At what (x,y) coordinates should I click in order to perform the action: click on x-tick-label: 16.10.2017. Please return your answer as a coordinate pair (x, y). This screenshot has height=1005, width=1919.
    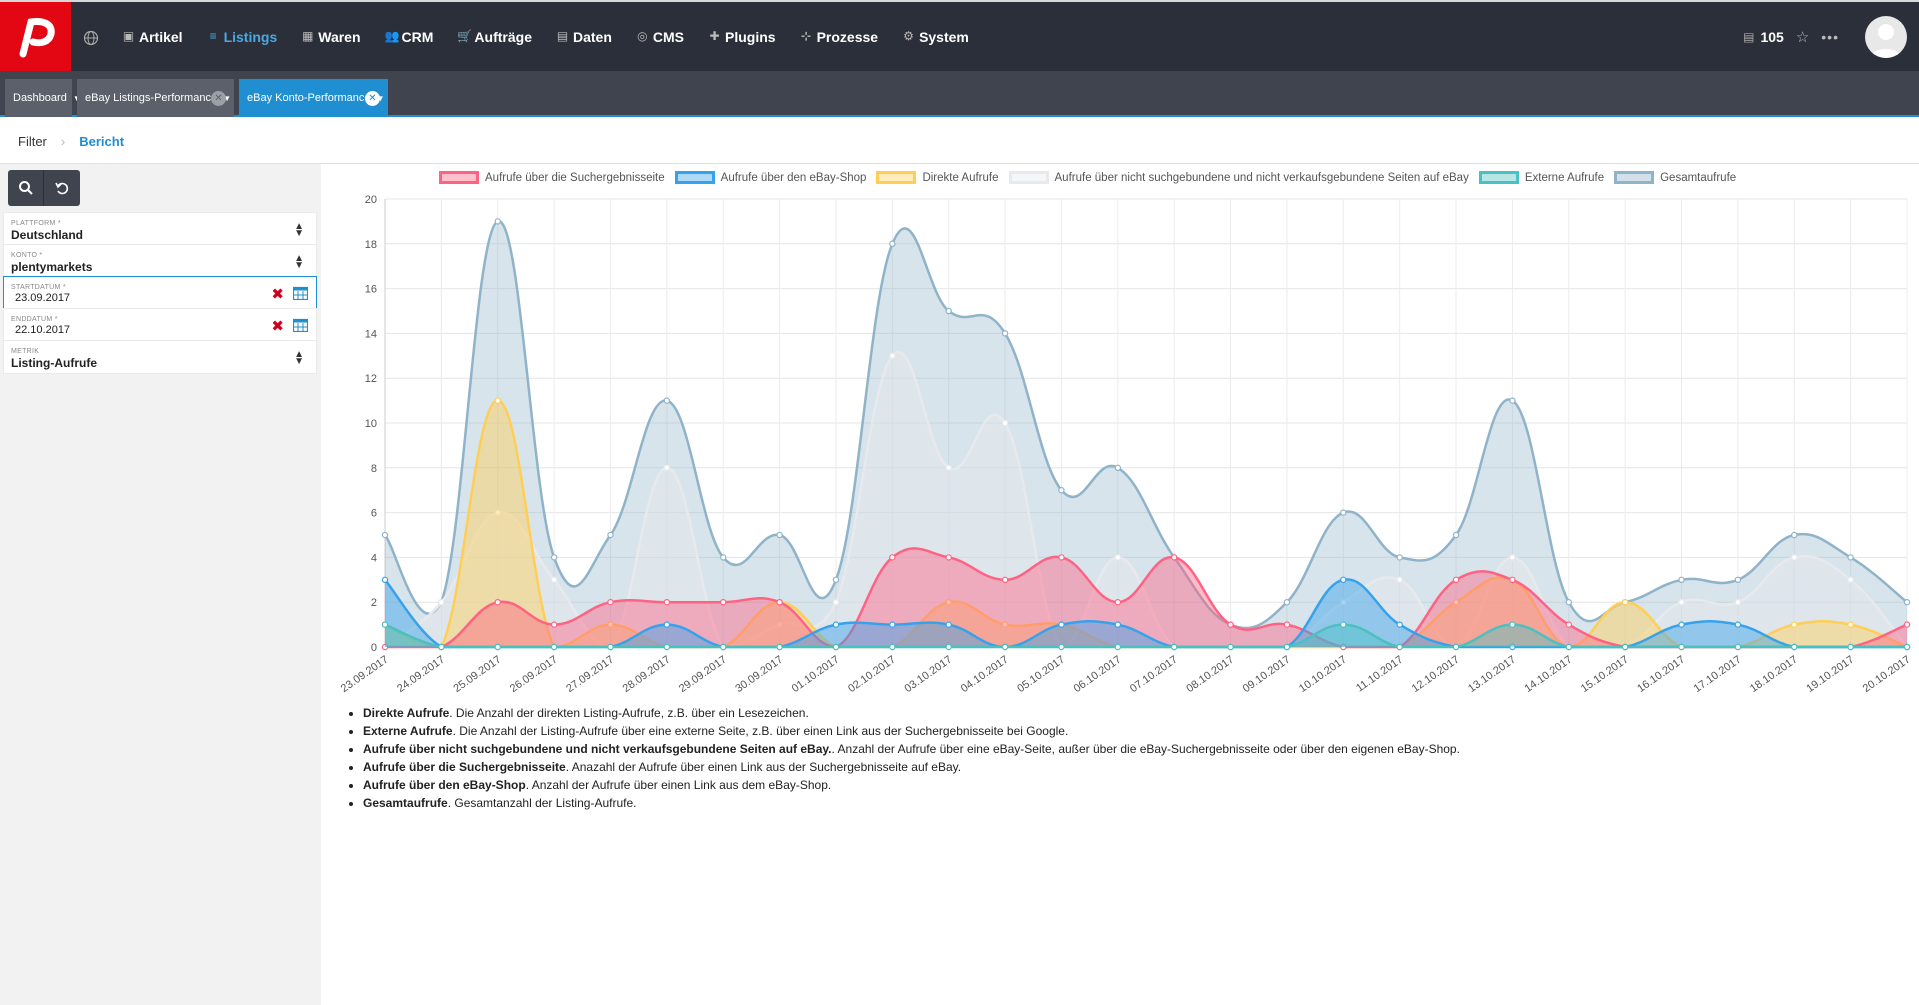
    Looking at the image, I should click on (1661, 674).